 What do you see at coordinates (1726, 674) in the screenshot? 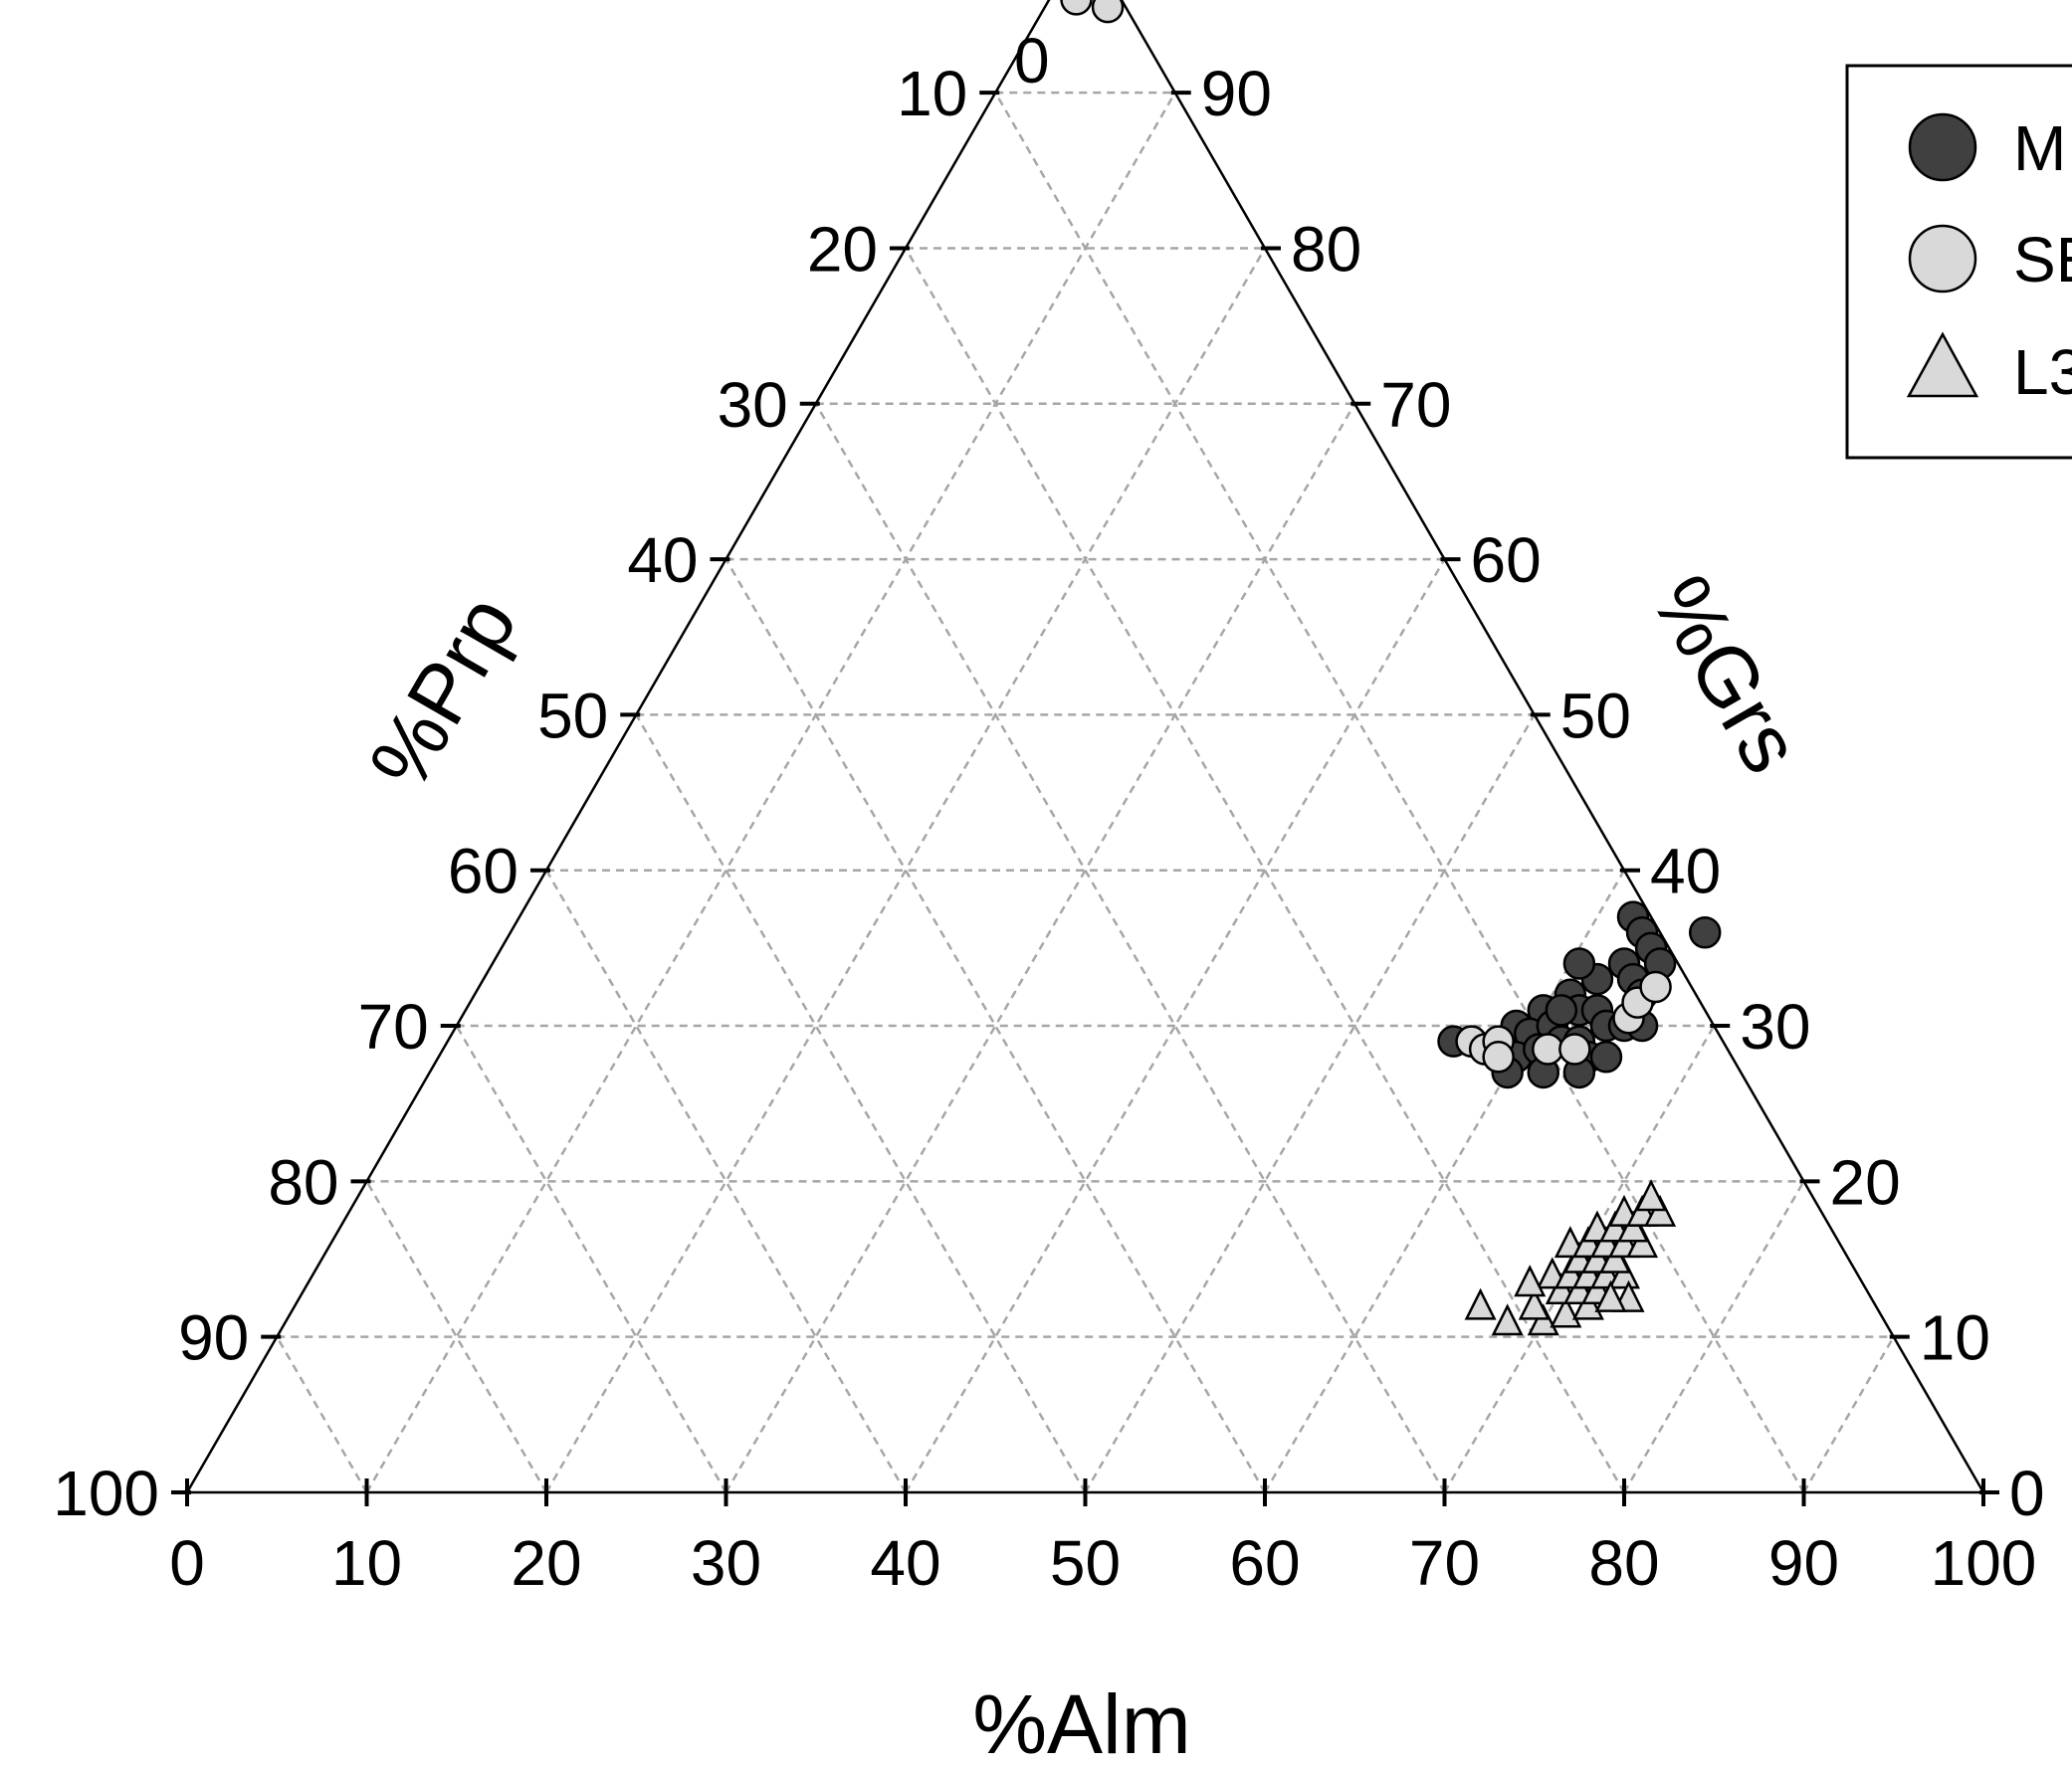
I see `right-axis-title: %Grs` at bounding box center [1726, 674].